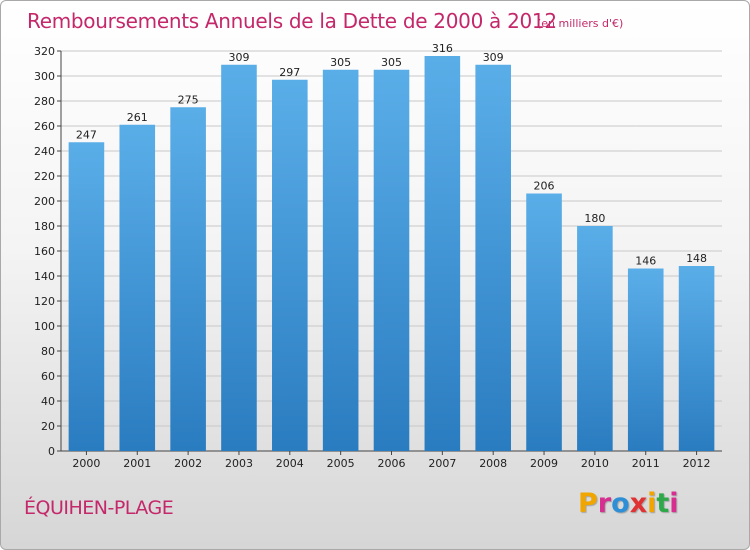 The width and height of the screenshot is (750, 550). I want to click on y-tick-label: 20, so click(48, 426).